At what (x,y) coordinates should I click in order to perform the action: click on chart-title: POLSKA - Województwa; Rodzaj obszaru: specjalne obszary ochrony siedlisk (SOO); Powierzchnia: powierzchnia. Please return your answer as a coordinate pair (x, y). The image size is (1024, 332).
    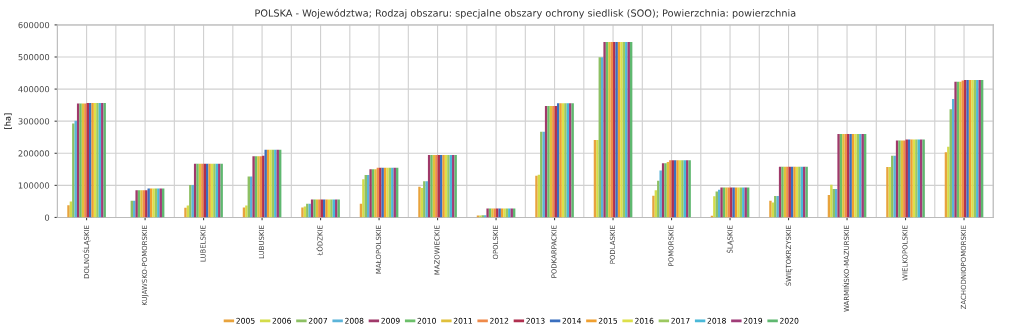
    Looking at the image, I should click on (525, 13).